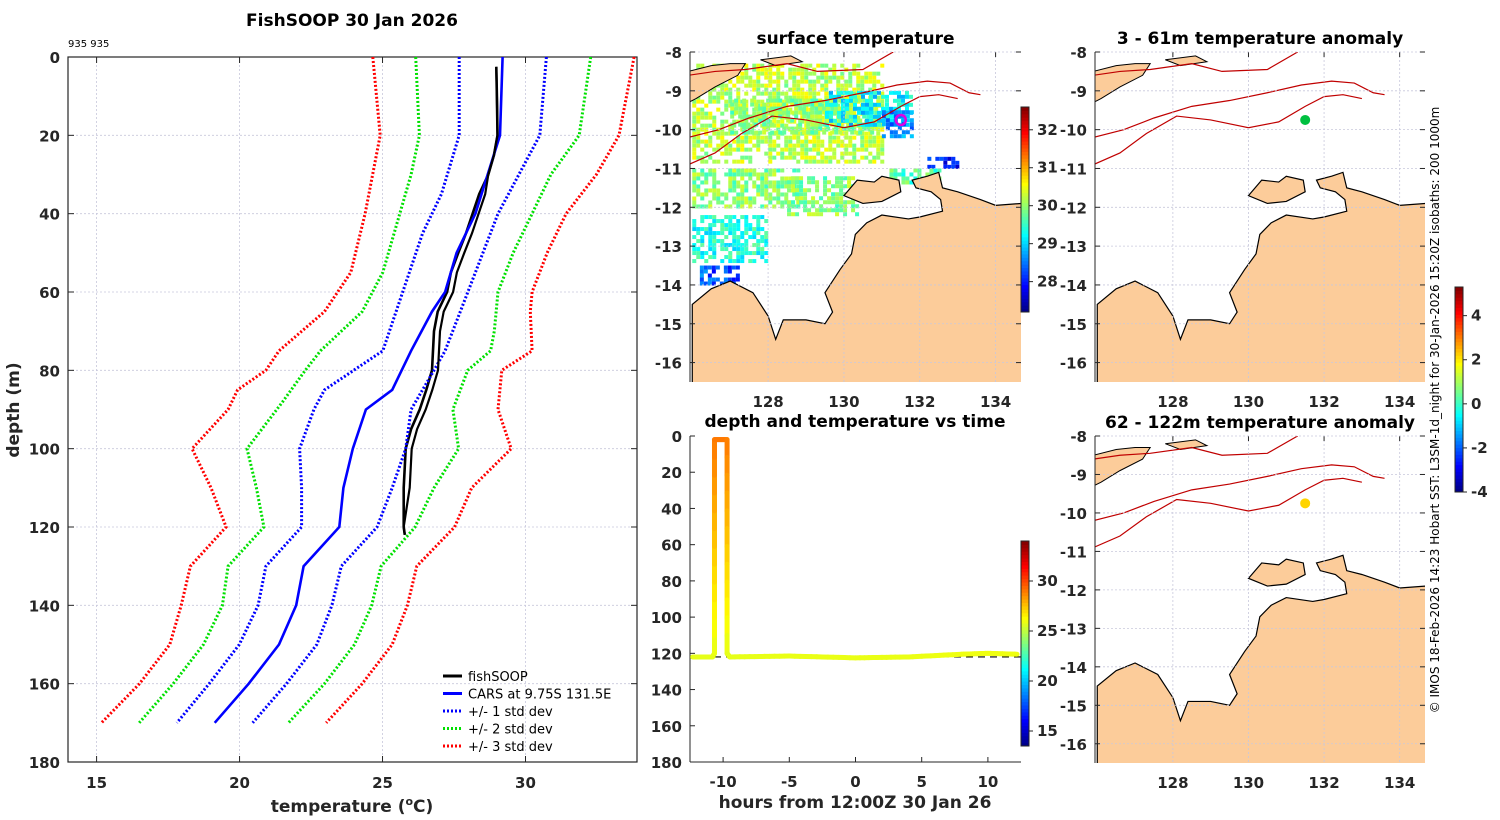  What do you see at coordinates (872, 190) in the screenshot?
I see `land-tiwi-islands` at bounding box center [872, 190].